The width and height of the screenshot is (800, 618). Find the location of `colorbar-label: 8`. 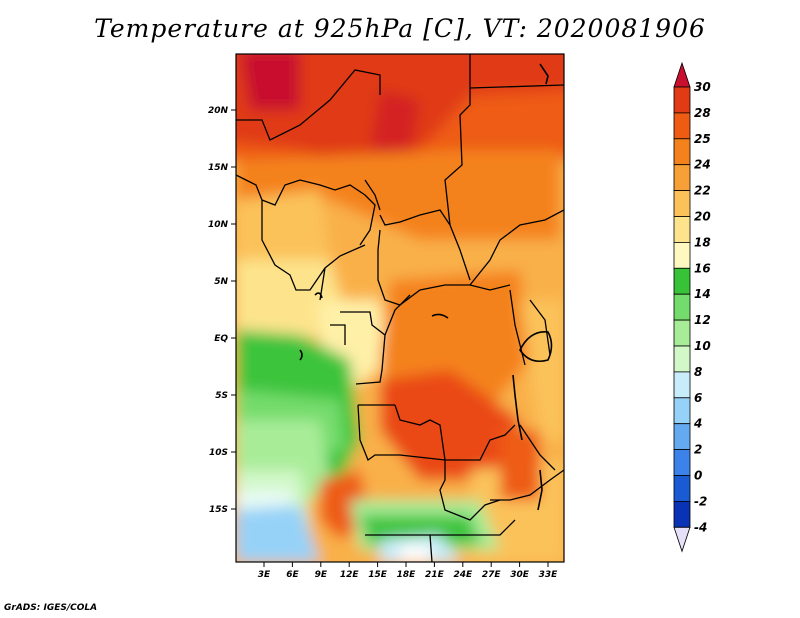

colorbar-label: 8 is located at coordinates (698, 372).